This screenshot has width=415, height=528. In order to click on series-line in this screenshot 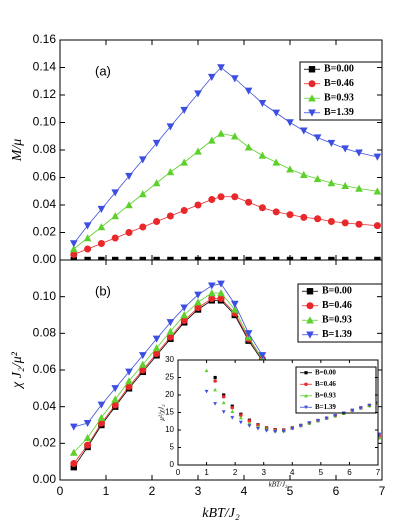, I will do `click(225, 225)`.